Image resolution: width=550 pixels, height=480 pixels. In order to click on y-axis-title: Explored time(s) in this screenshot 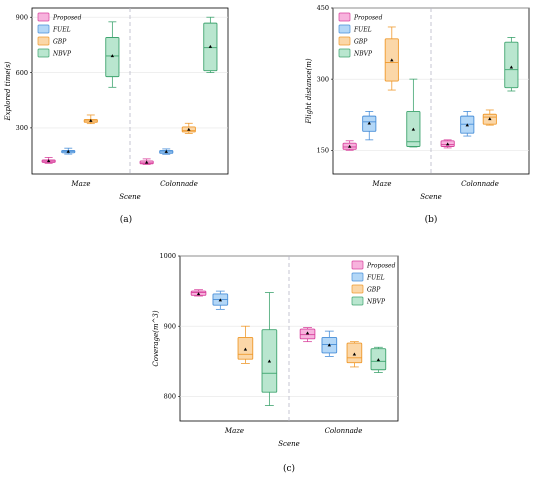, I will do `click(8, 91)`.